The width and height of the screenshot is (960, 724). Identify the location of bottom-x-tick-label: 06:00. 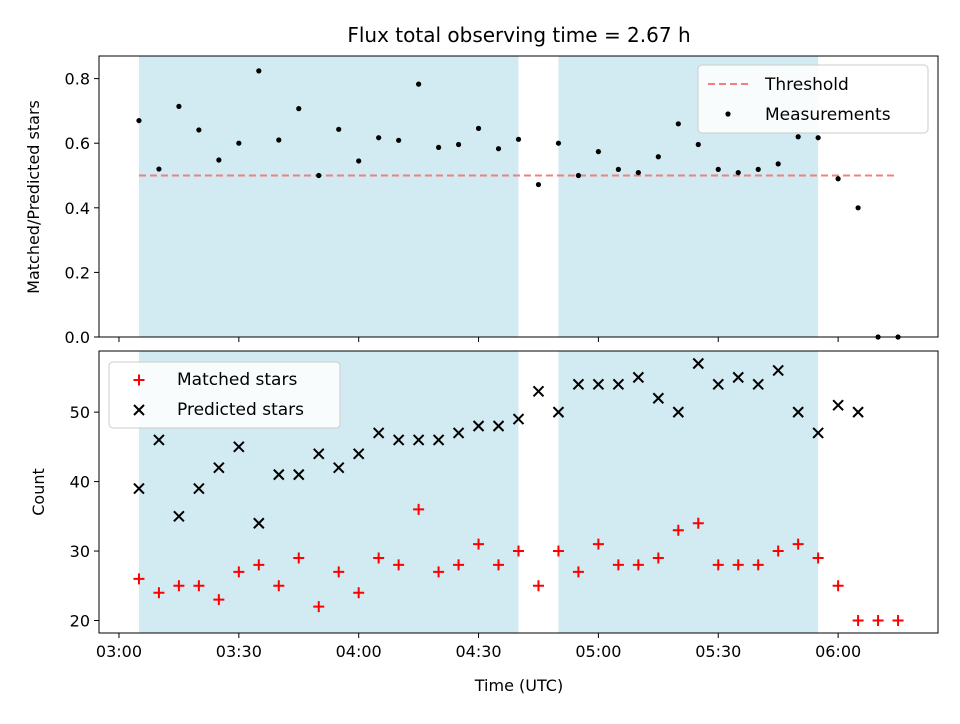
(838, 651).